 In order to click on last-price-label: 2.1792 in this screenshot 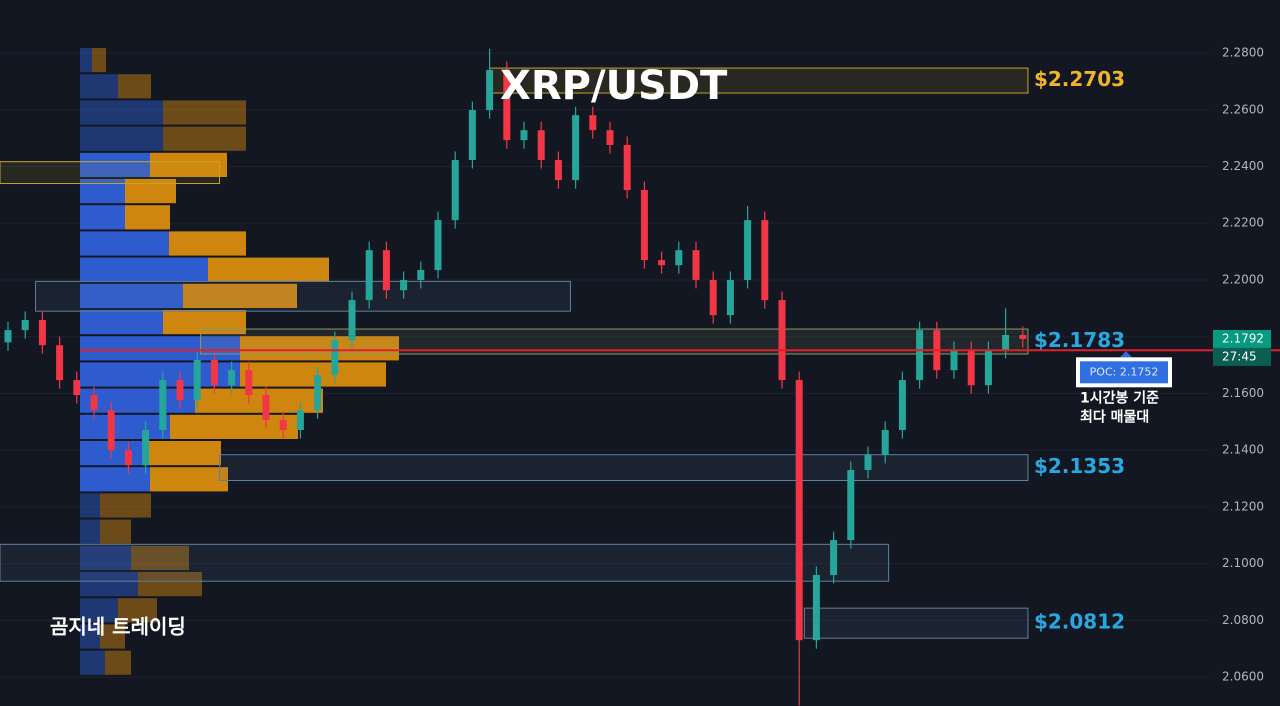, I will do `click(1243, 338)`.